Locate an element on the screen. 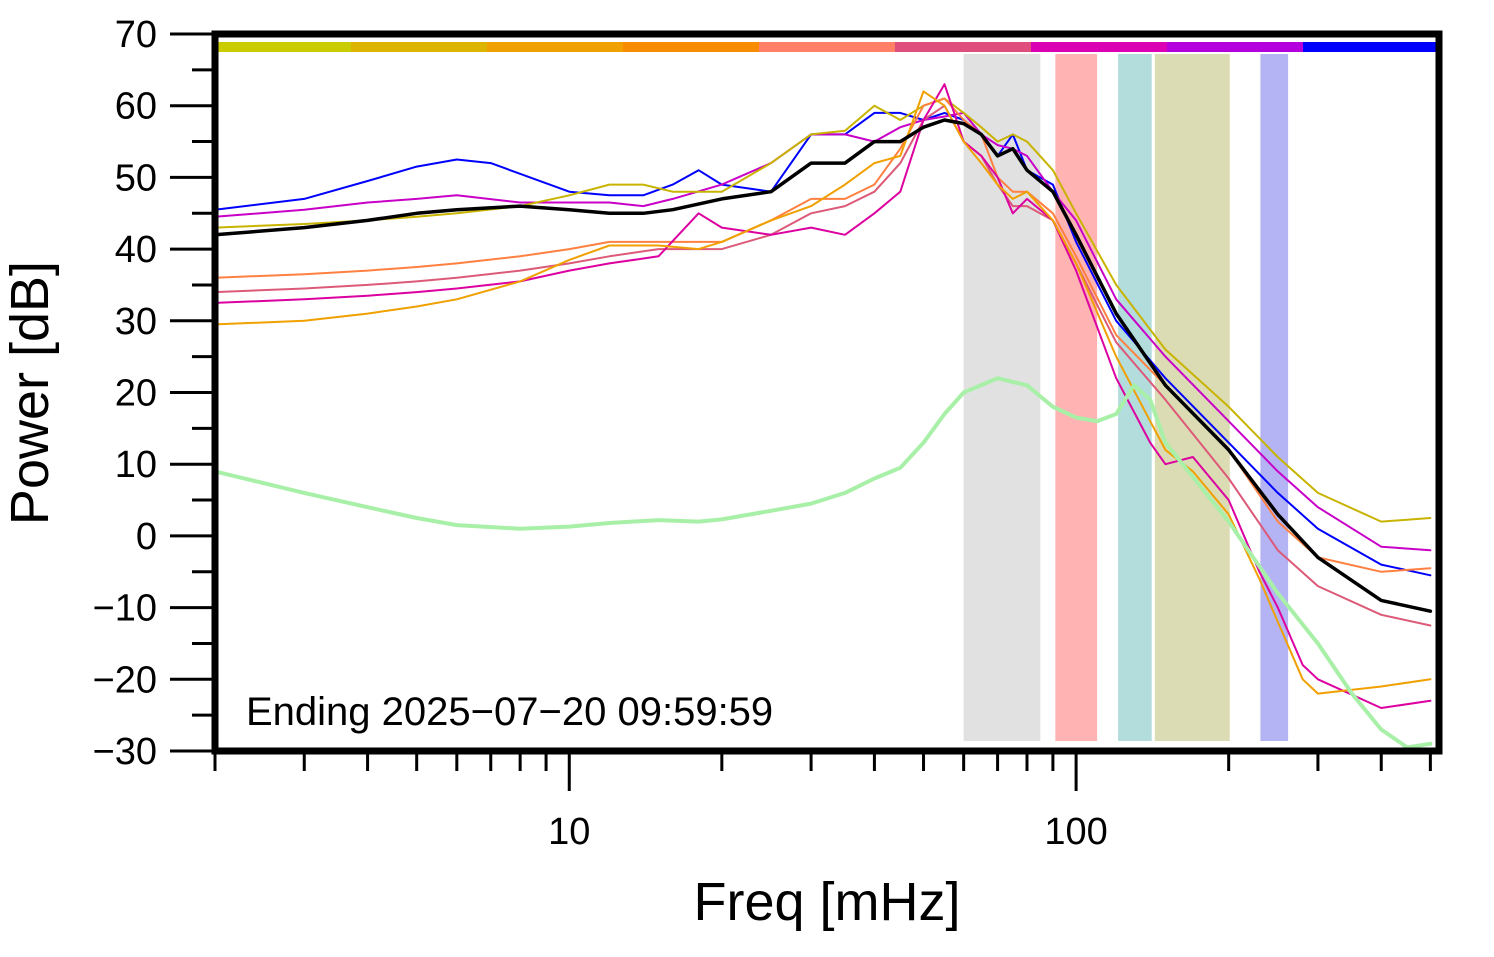 The image size is (1494, 957). y-tick-label: 10 is located at coordinates (136, 465).